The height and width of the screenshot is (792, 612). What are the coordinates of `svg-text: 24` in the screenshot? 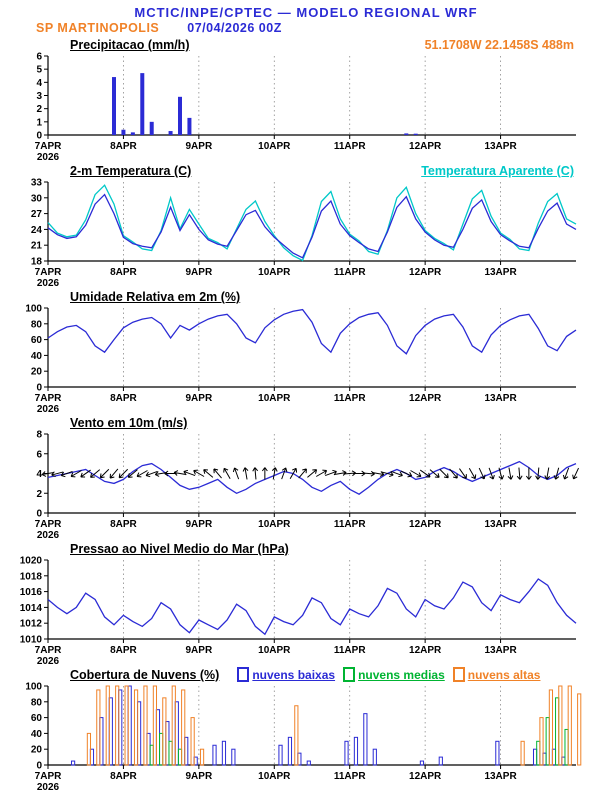 It's located at (37, 230).